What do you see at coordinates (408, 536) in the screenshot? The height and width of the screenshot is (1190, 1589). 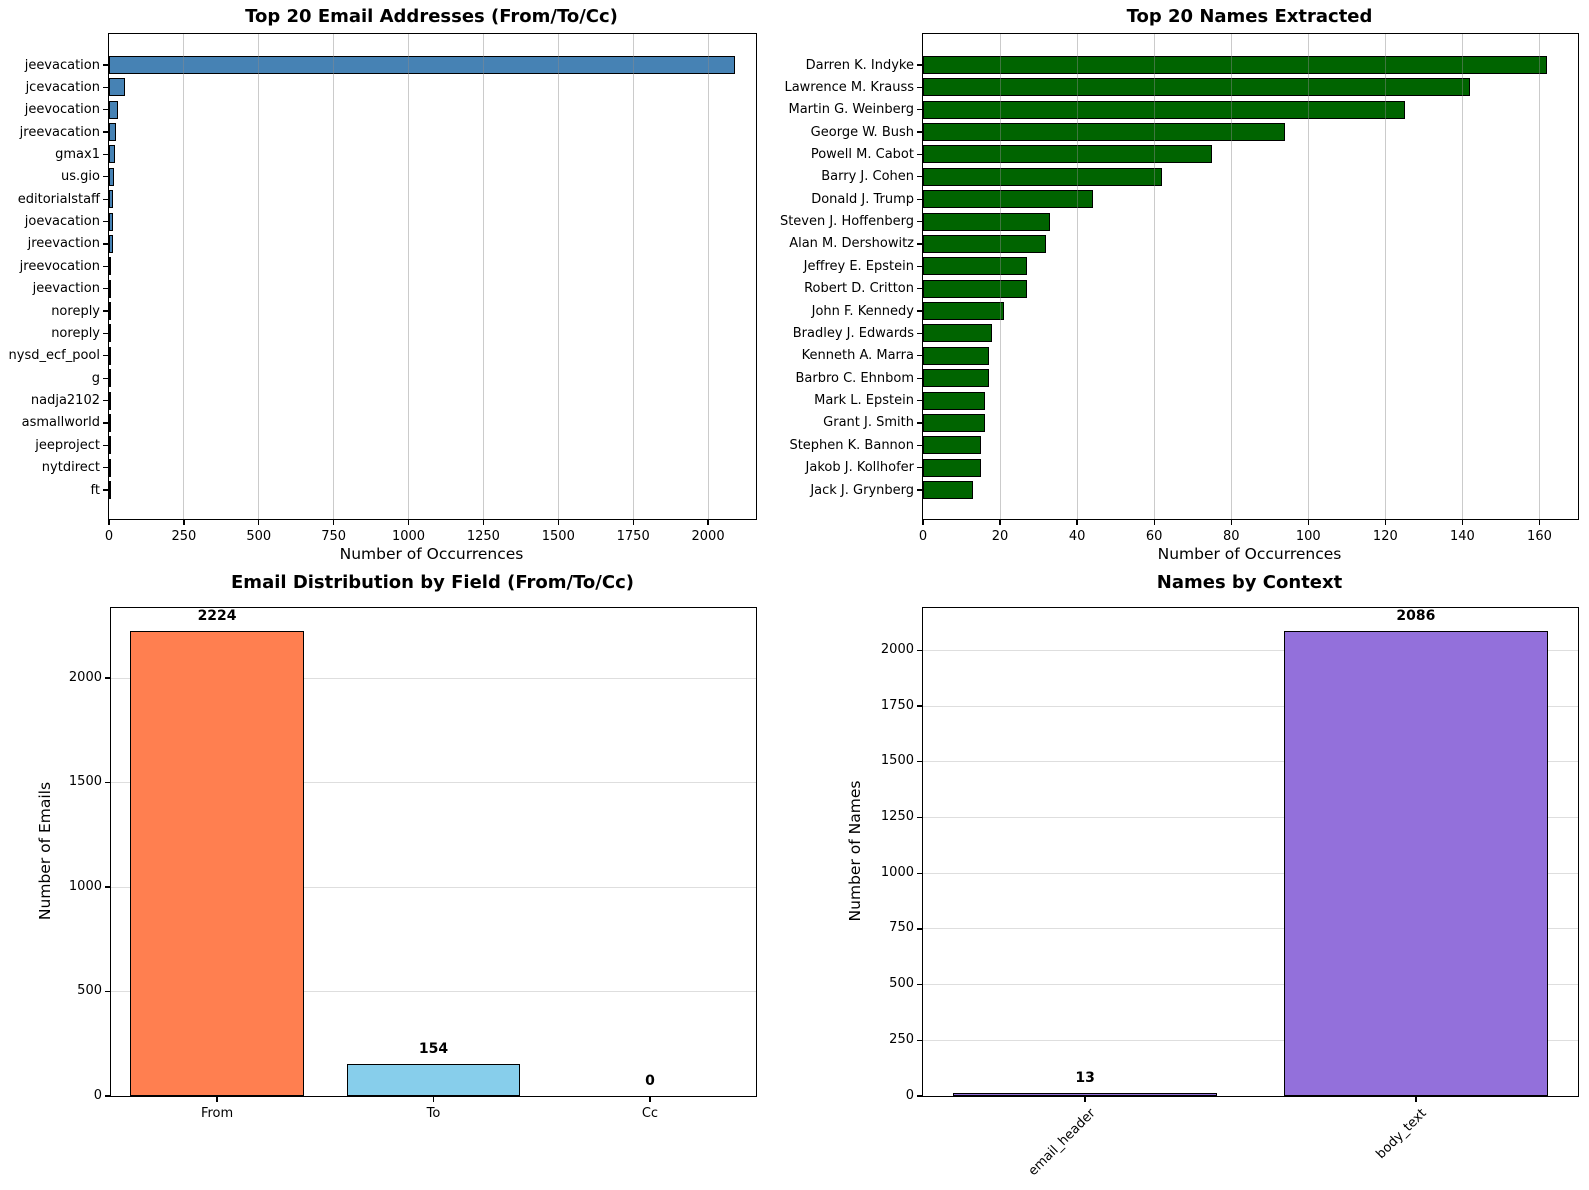 I see `x-tick-label: 1000` at bounding box center [408, 536].